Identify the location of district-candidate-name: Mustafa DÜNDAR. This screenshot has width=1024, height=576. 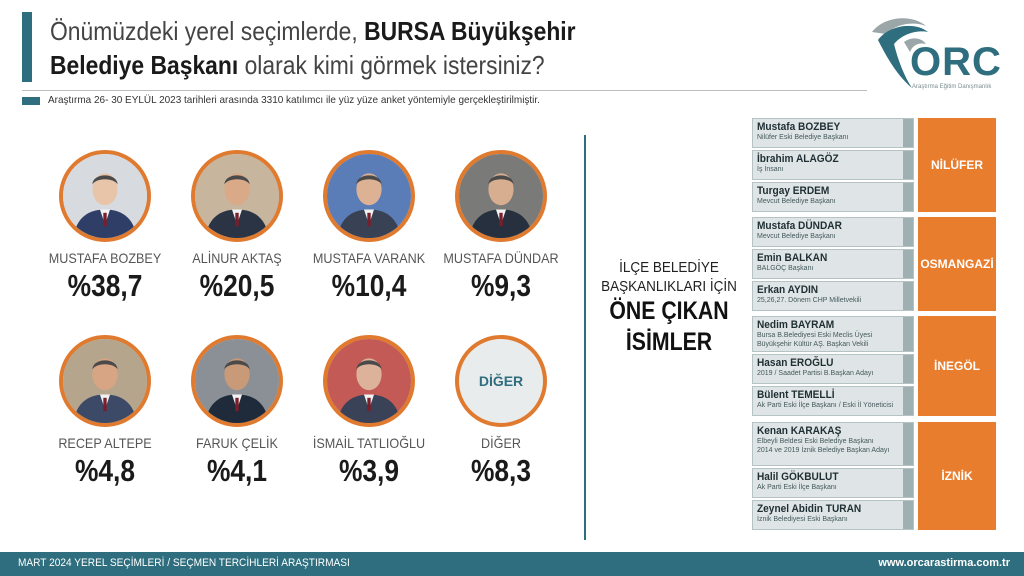
(799, 226).